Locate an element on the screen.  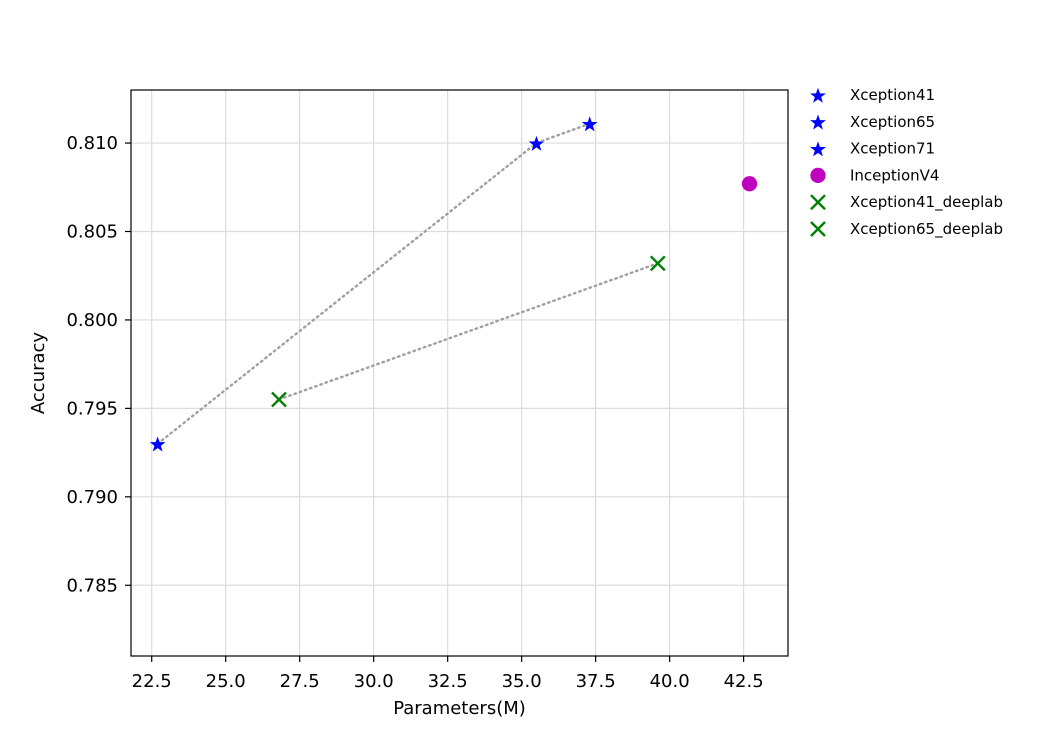
legend-item: Xception71 is located at coordinates (871, 148).